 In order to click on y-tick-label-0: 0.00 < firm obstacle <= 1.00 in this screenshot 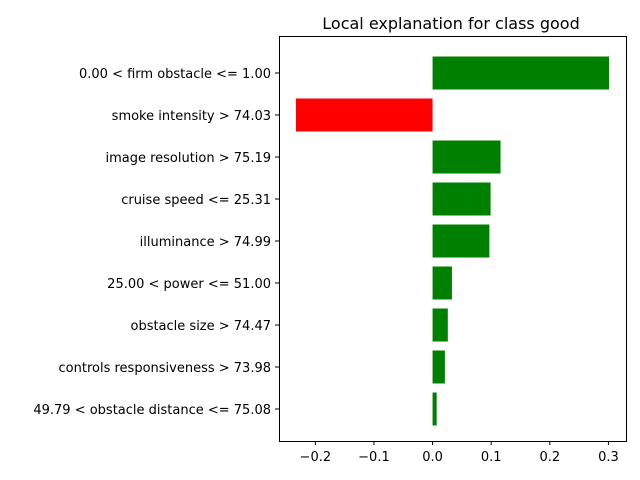, I will do `click(175, 74)`.